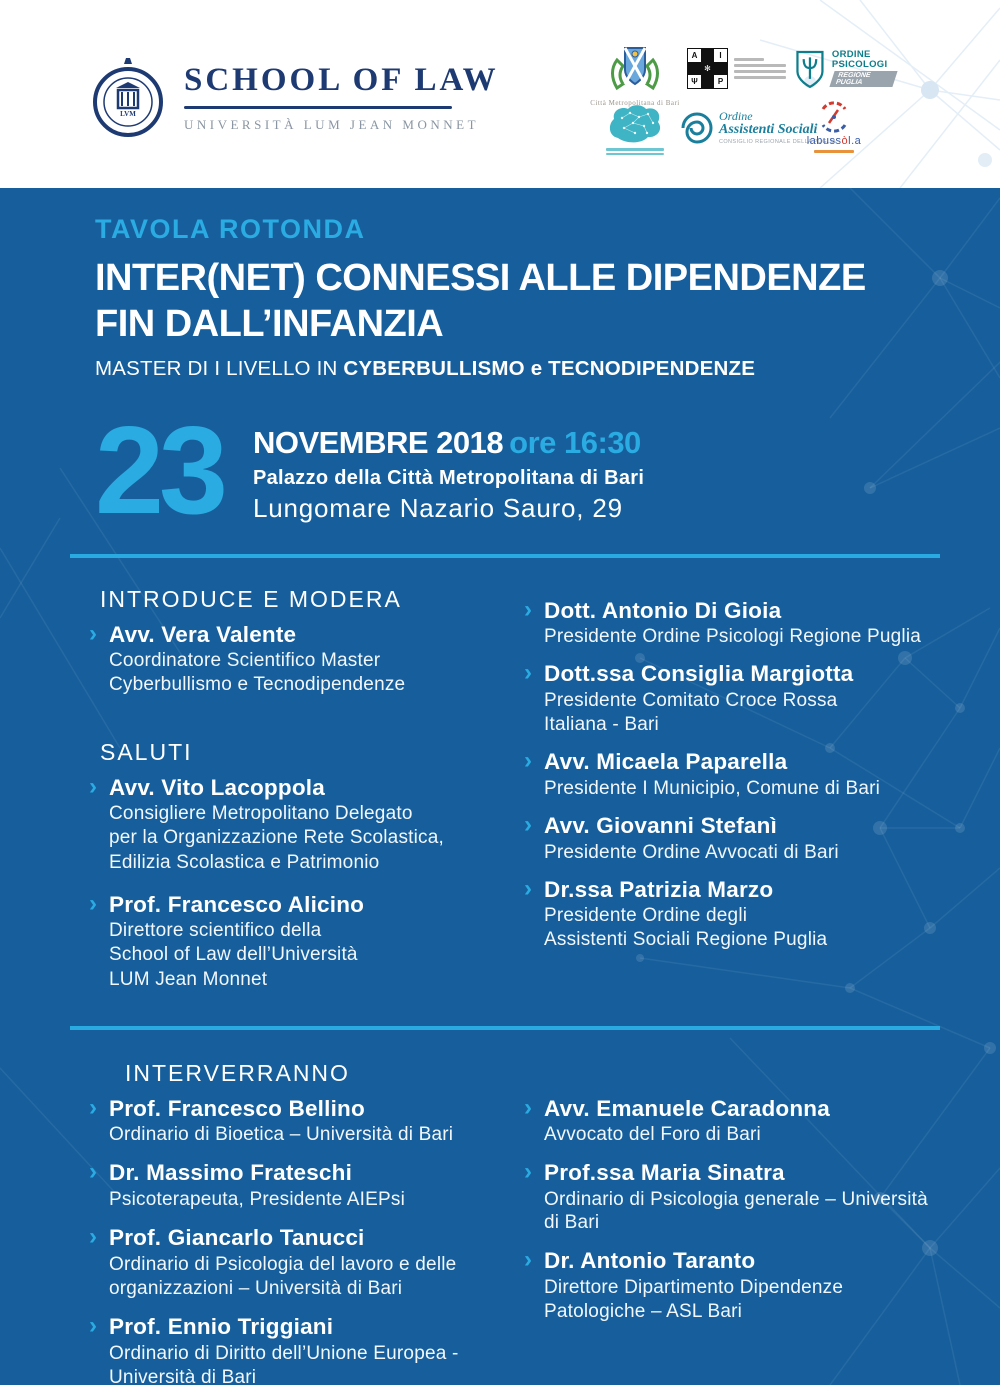  I want to click on svg-text: LVM, so click(128, 114).